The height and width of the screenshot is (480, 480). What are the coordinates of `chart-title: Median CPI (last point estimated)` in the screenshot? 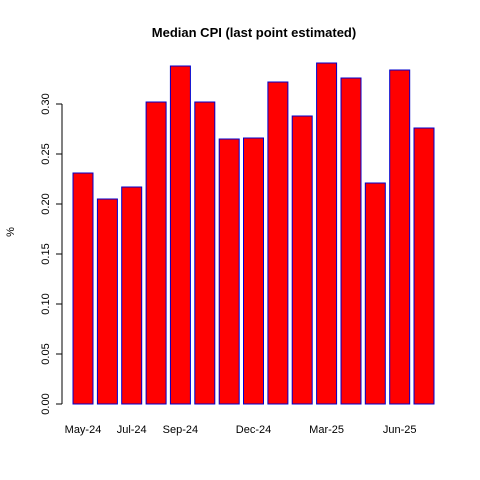 It's located at (254, 32).